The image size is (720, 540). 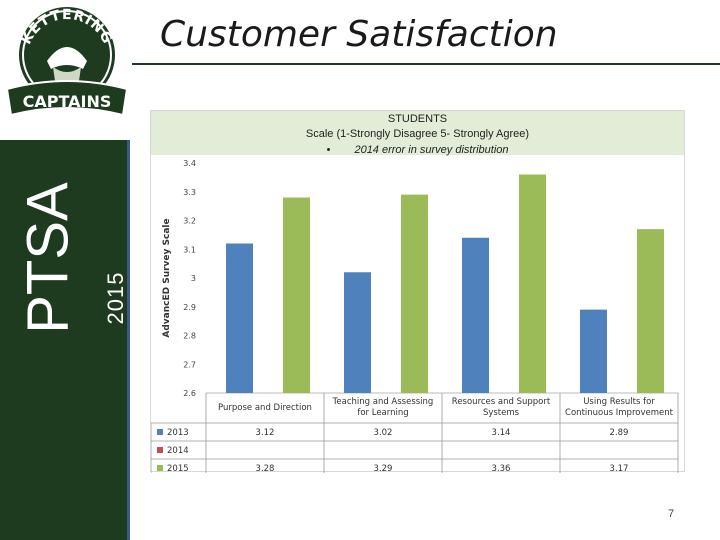 What do you see at coordinates (160, 468) in the screenshot?
I see `legend-swatch-2015` at bounding box center [160, 468].